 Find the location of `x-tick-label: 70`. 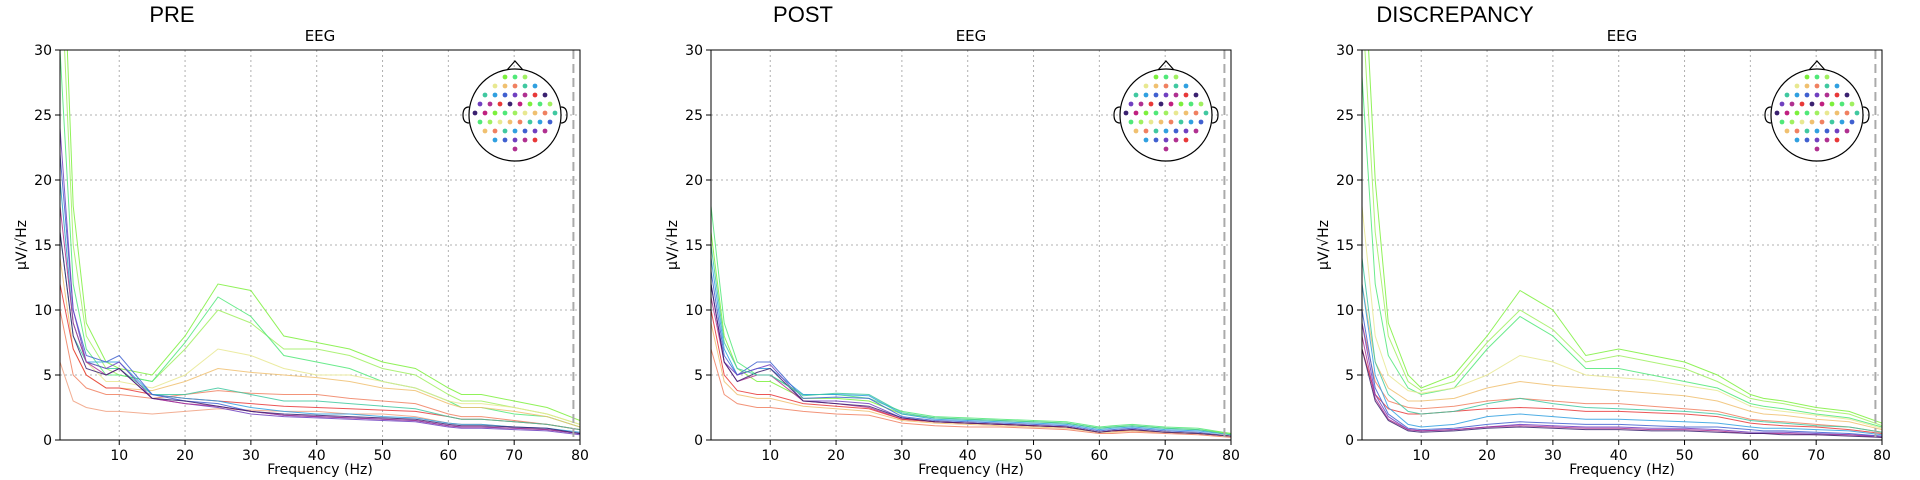

x-tick-label: 70 is located at coordinates (514, 456).